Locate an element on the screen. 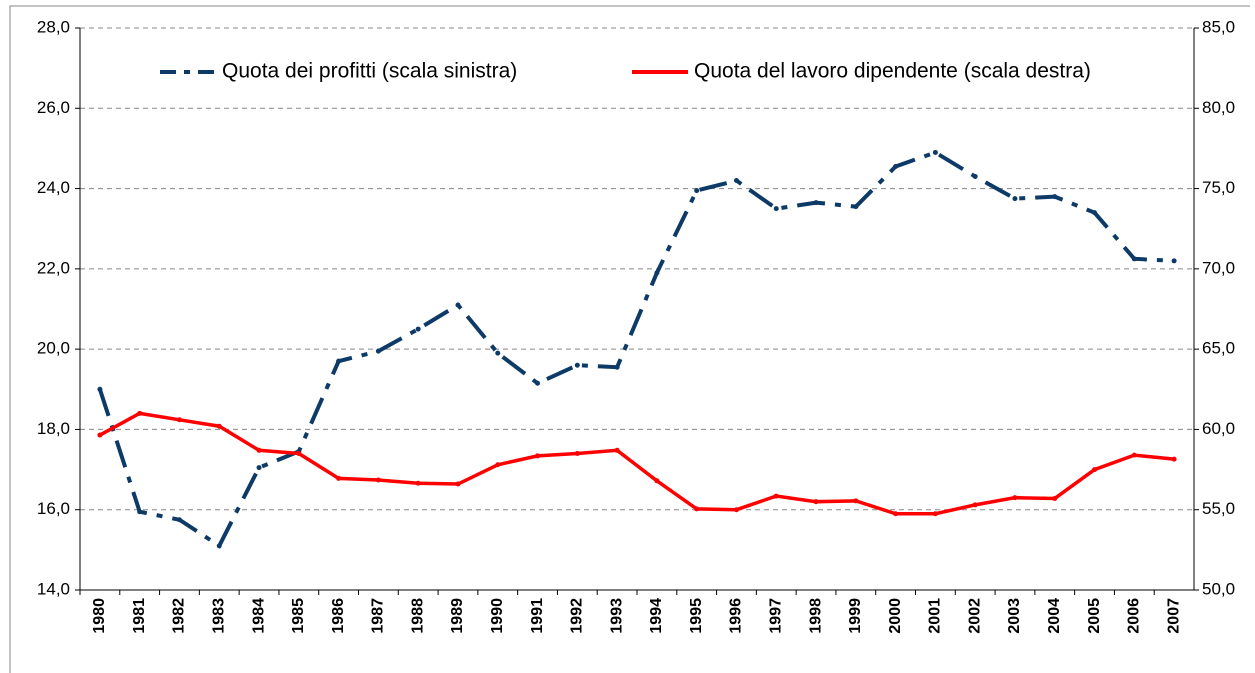 The image size is (1255, 673). series-line is located at coordinates (637, 463).